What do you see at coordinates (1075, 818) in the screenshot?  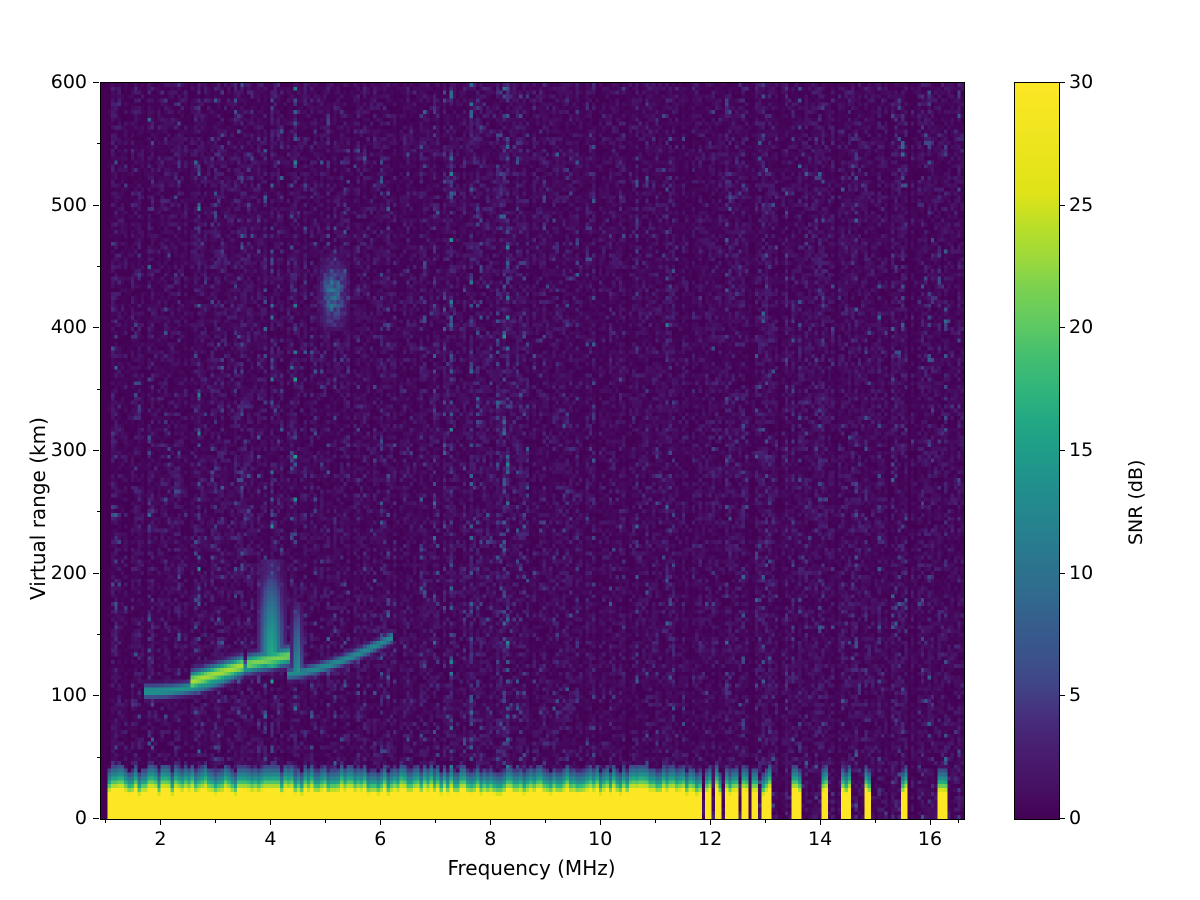 I see `colorbar-tick-label: 0` at bounding box center [1075, 818].